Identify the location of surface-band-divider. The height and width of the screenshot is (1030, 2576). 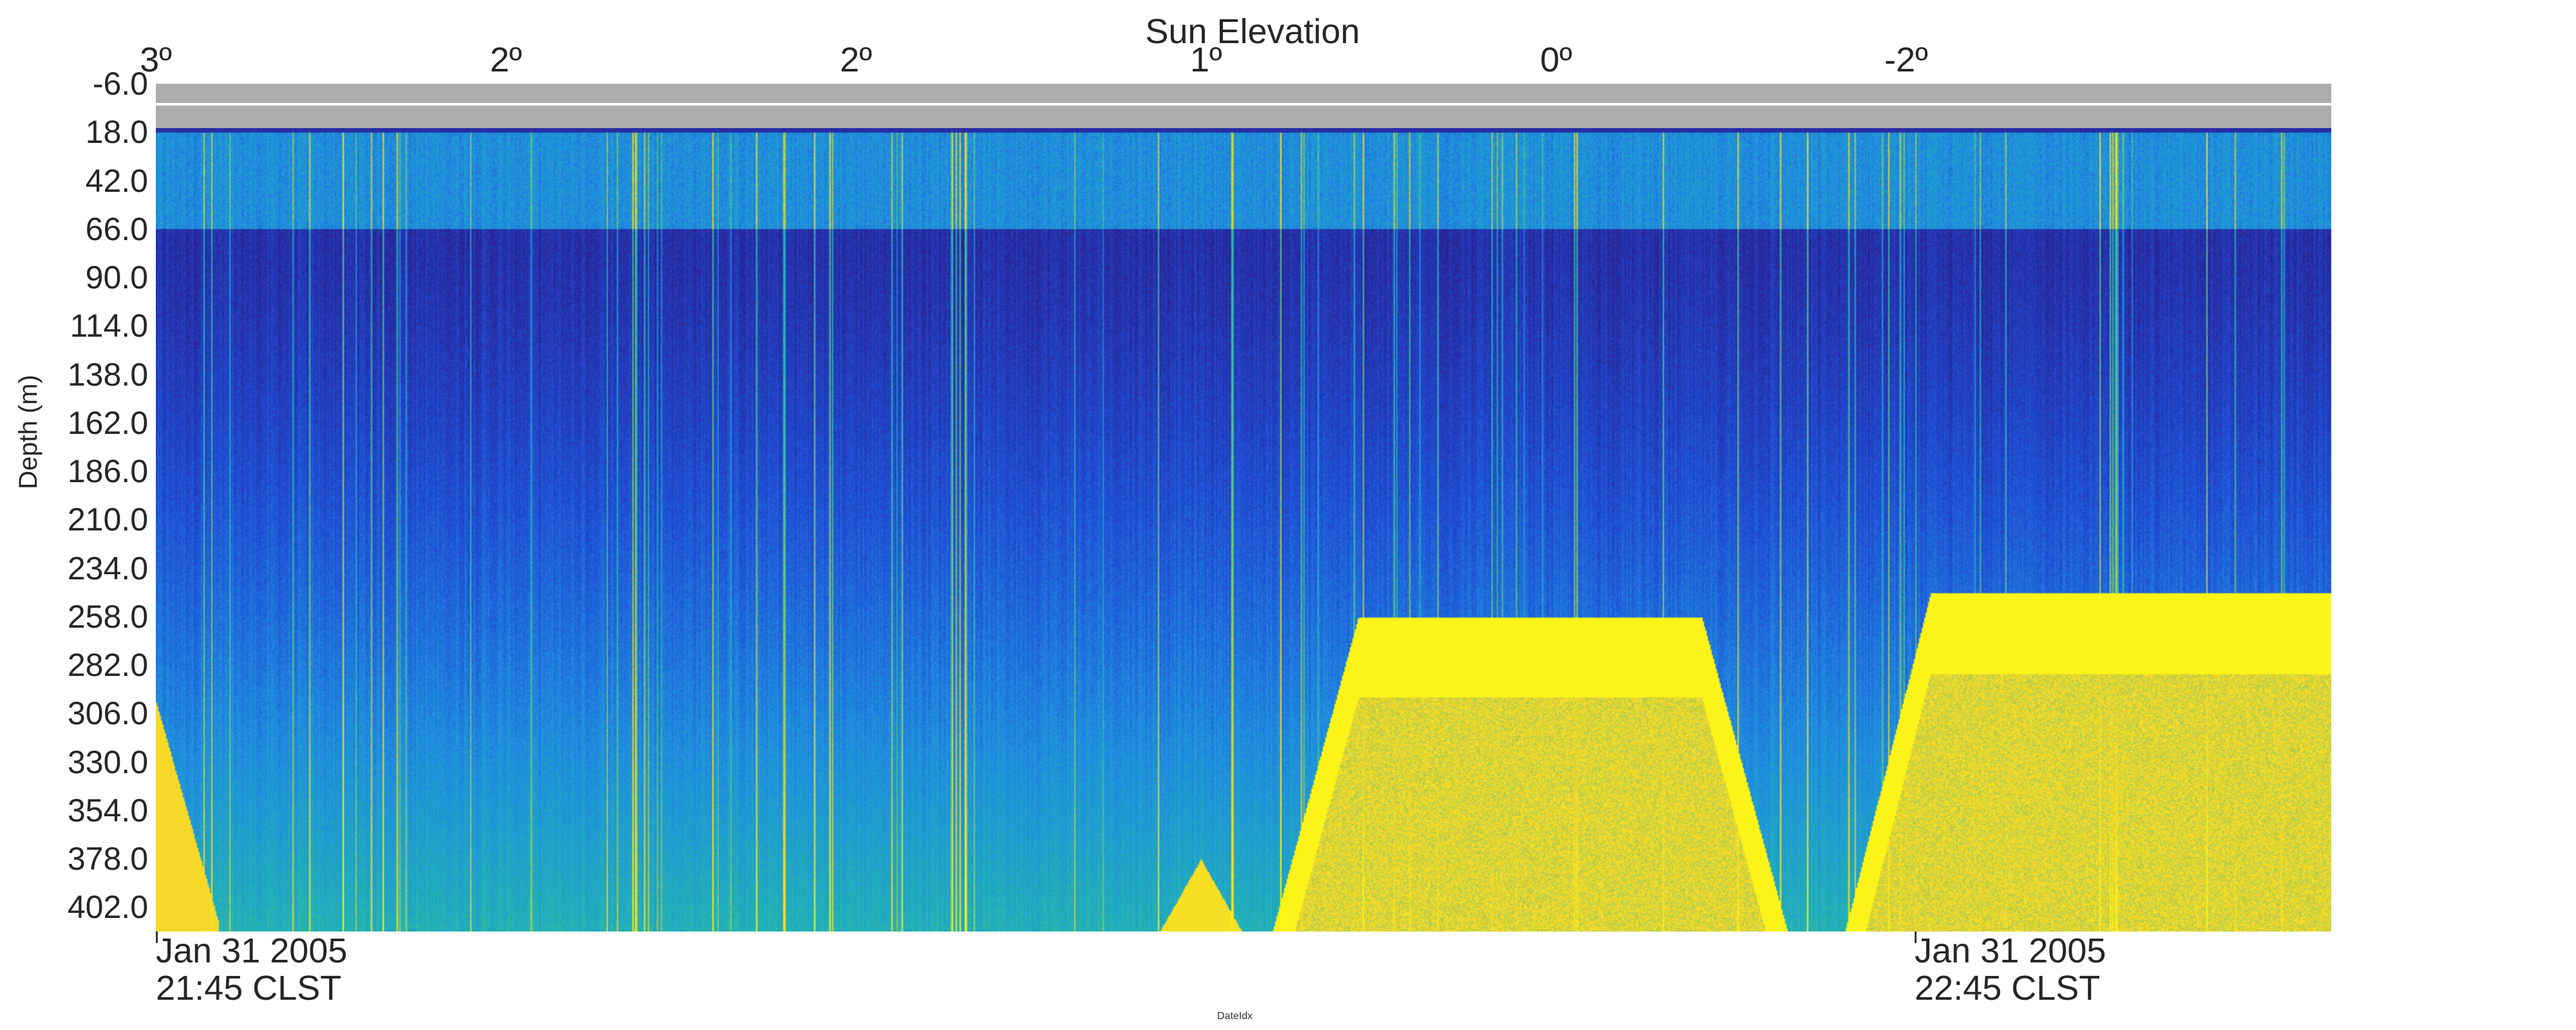
(1243, 105).